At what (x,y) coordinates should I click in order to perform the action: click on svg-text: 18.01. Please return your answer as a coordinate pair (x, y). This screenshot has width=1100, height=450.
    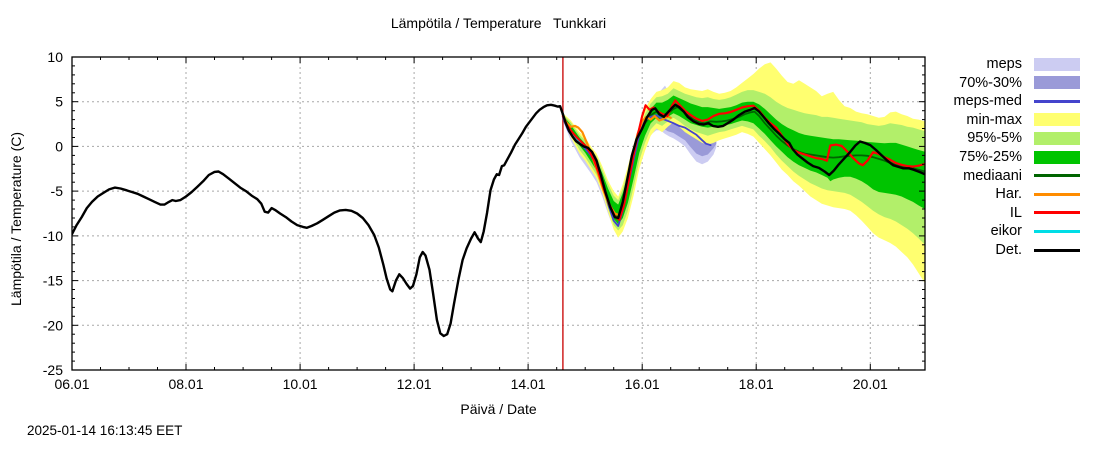
    Looking at the image, I should click on (756, 384).